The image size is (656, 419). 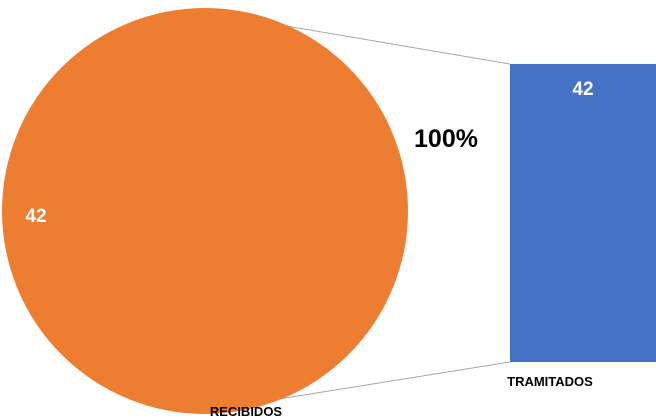 I want to click on pie-value-label: 42, so click(x=35, y=216).